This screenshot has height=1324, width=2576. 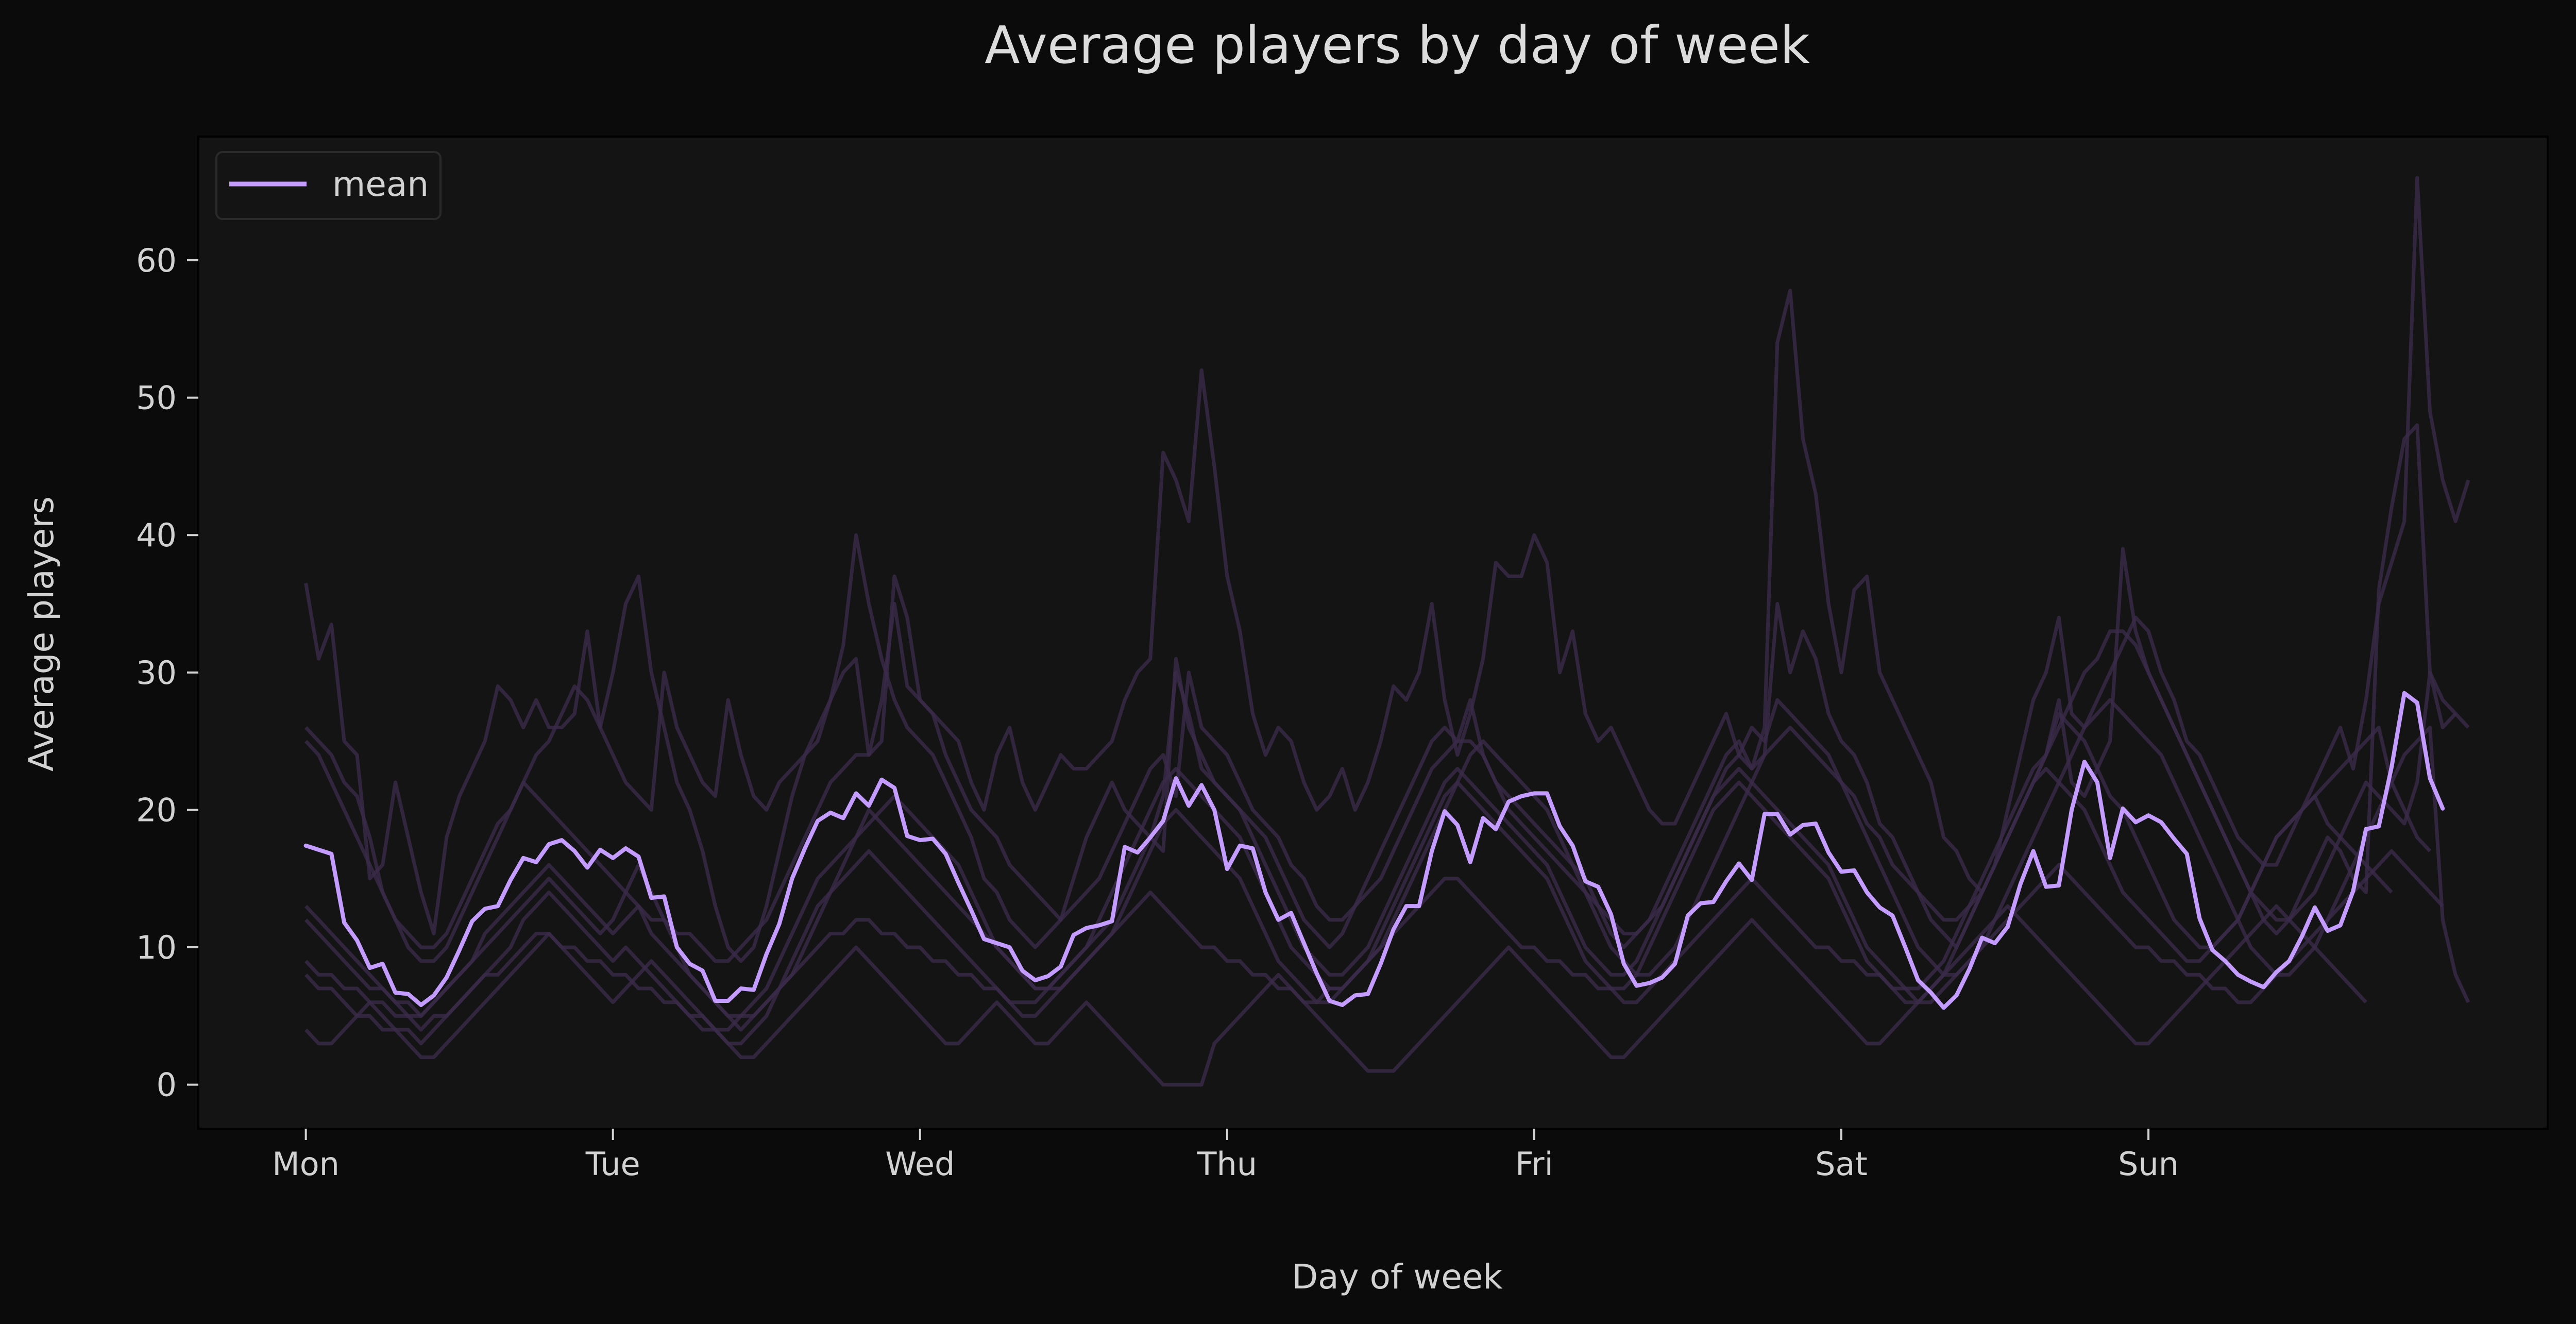 I want to click on y-tick-label: 60, so click(x=156, y=260).